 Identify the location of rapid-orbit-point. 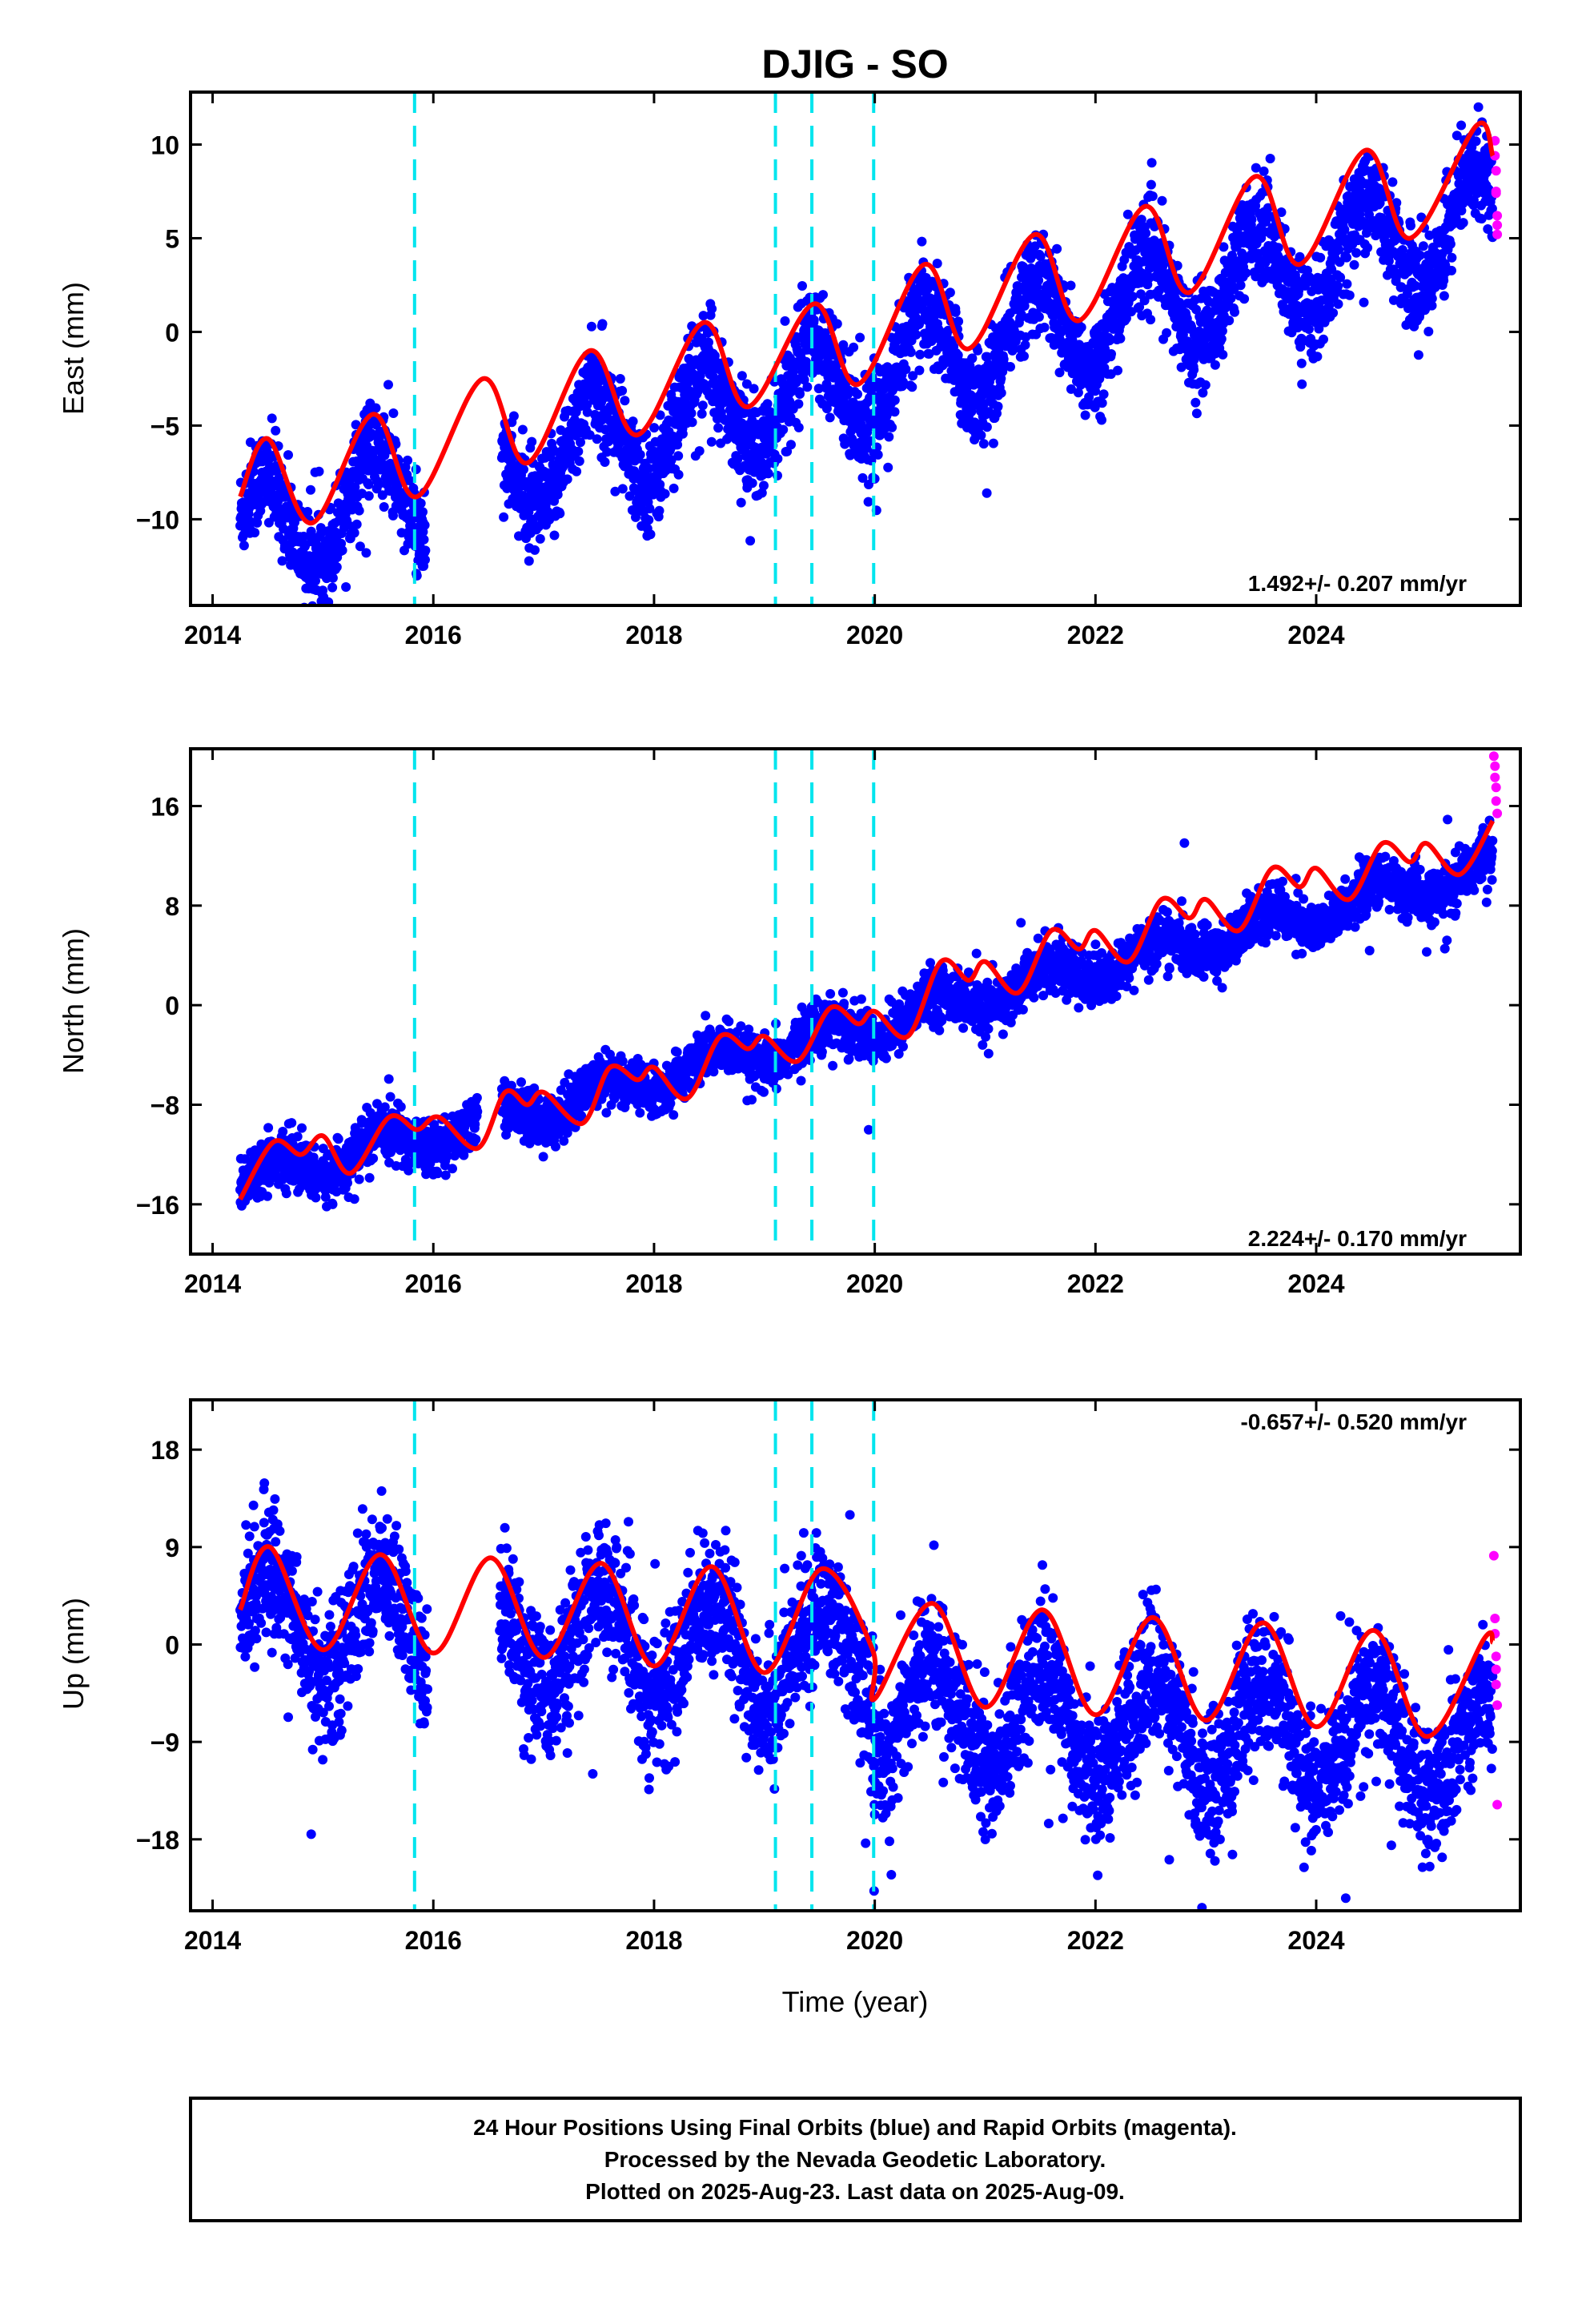
(1497, 216).